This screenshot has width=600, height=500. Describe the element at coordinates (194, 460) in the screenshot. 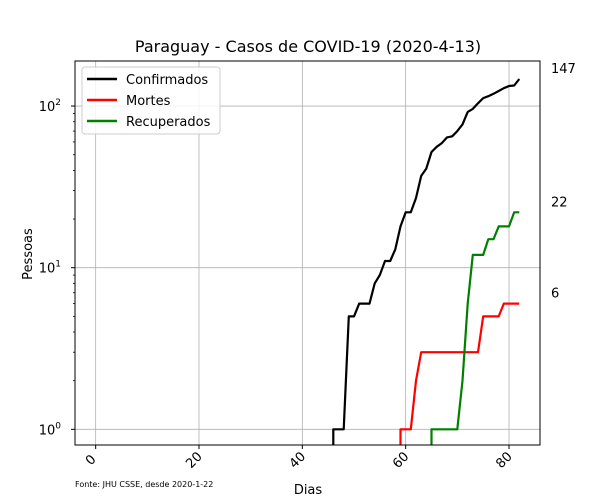

I see `x-tick-label: 20` at that location.